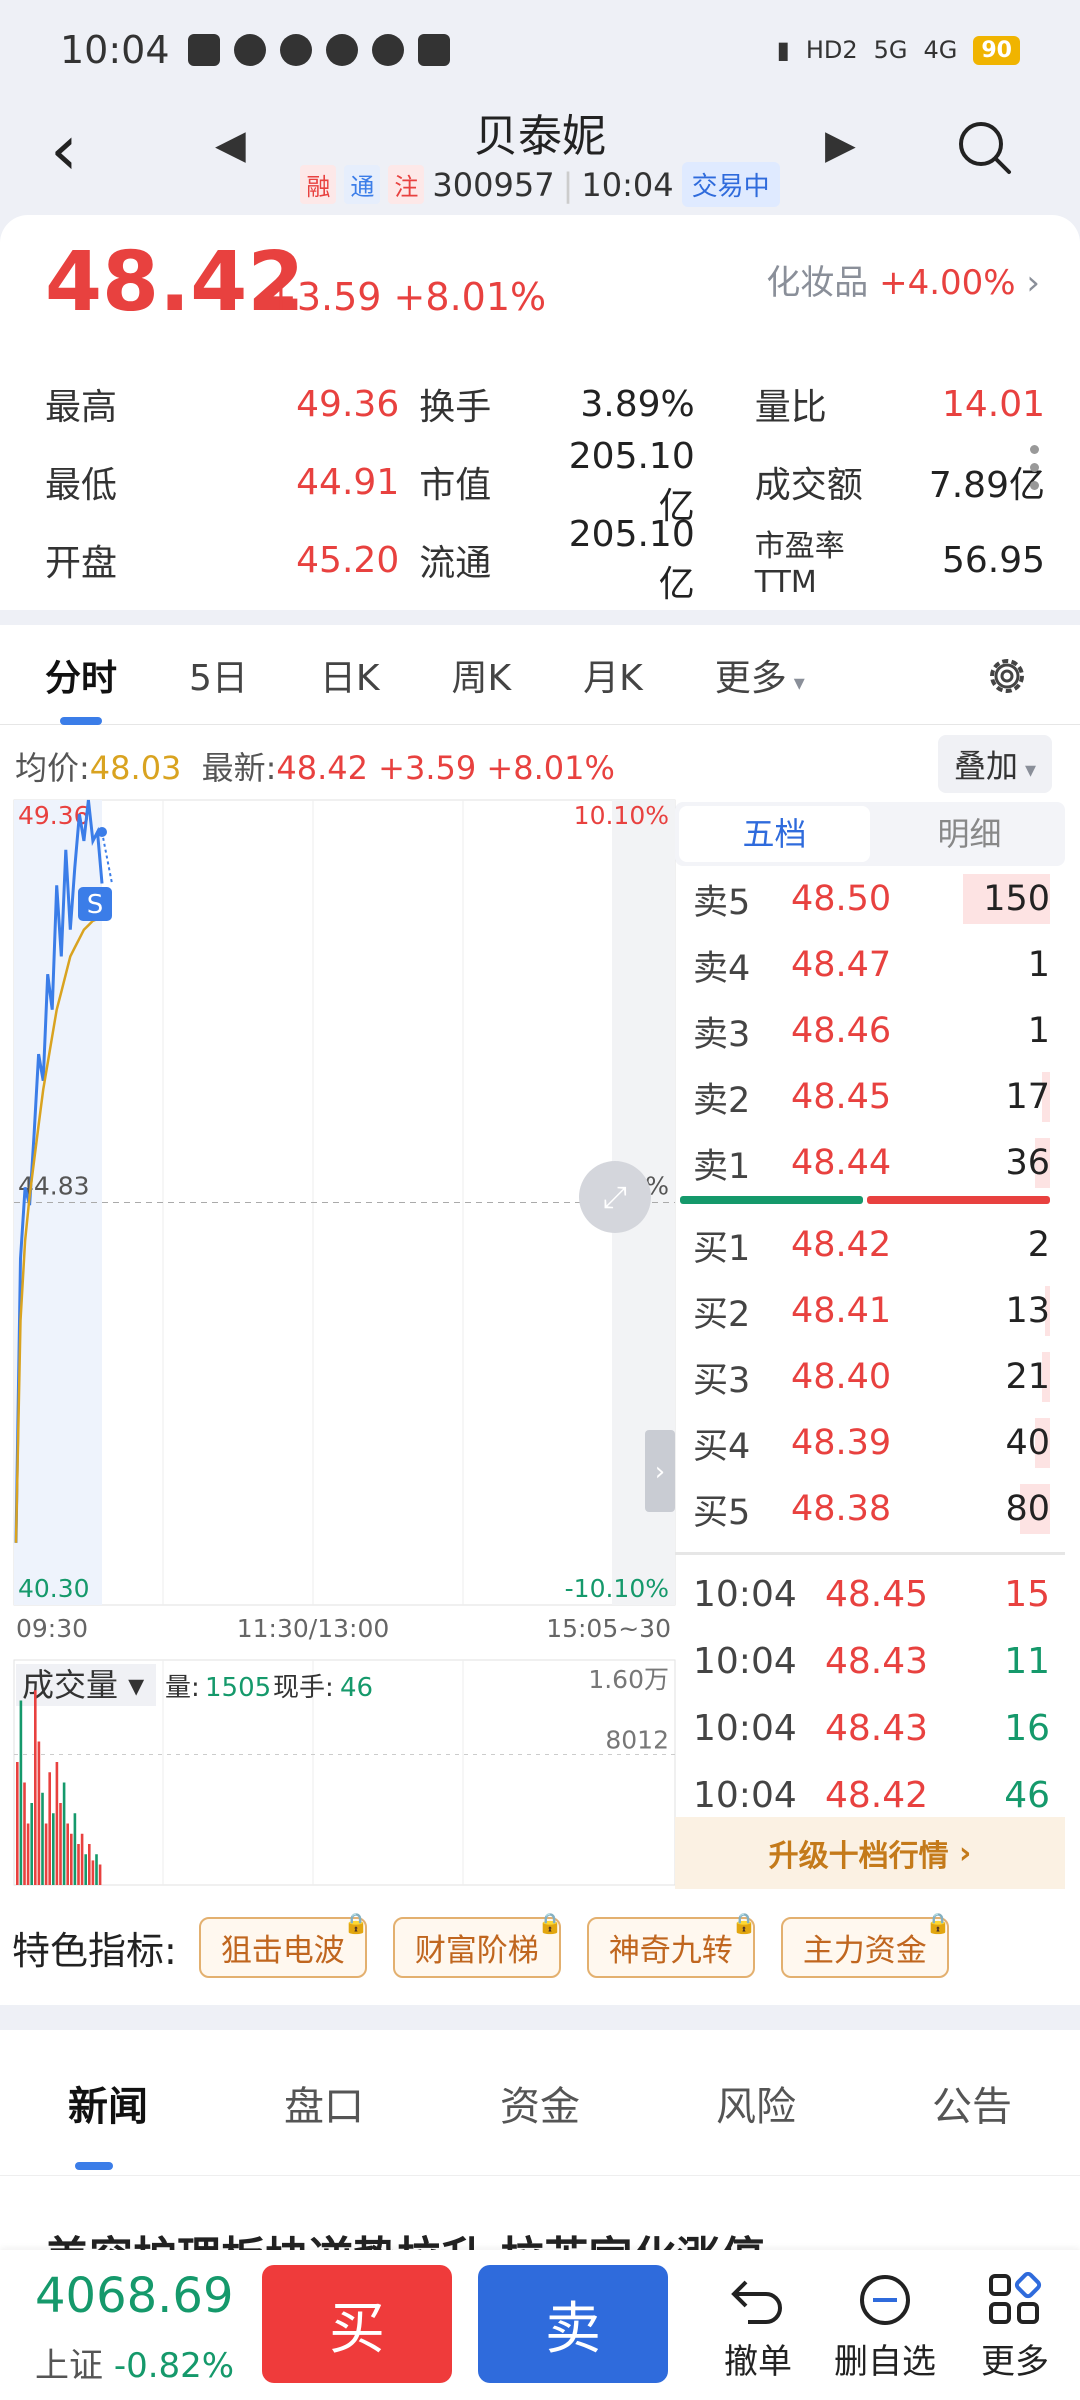 The height and width of the screenshot is (2400, 1080). I want to click on next-stock-icon: ▶, so click(840, 145).